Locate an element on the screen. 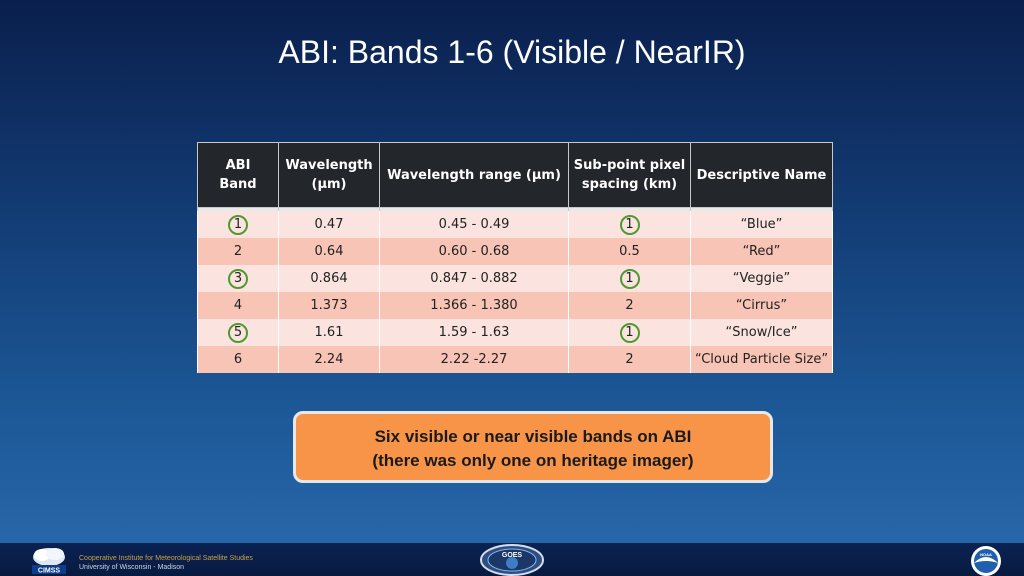 Image resolution: width=1024 pixels, height=576 pixels. header-abi-band: ABI Band is located at coordinates (238, 175).